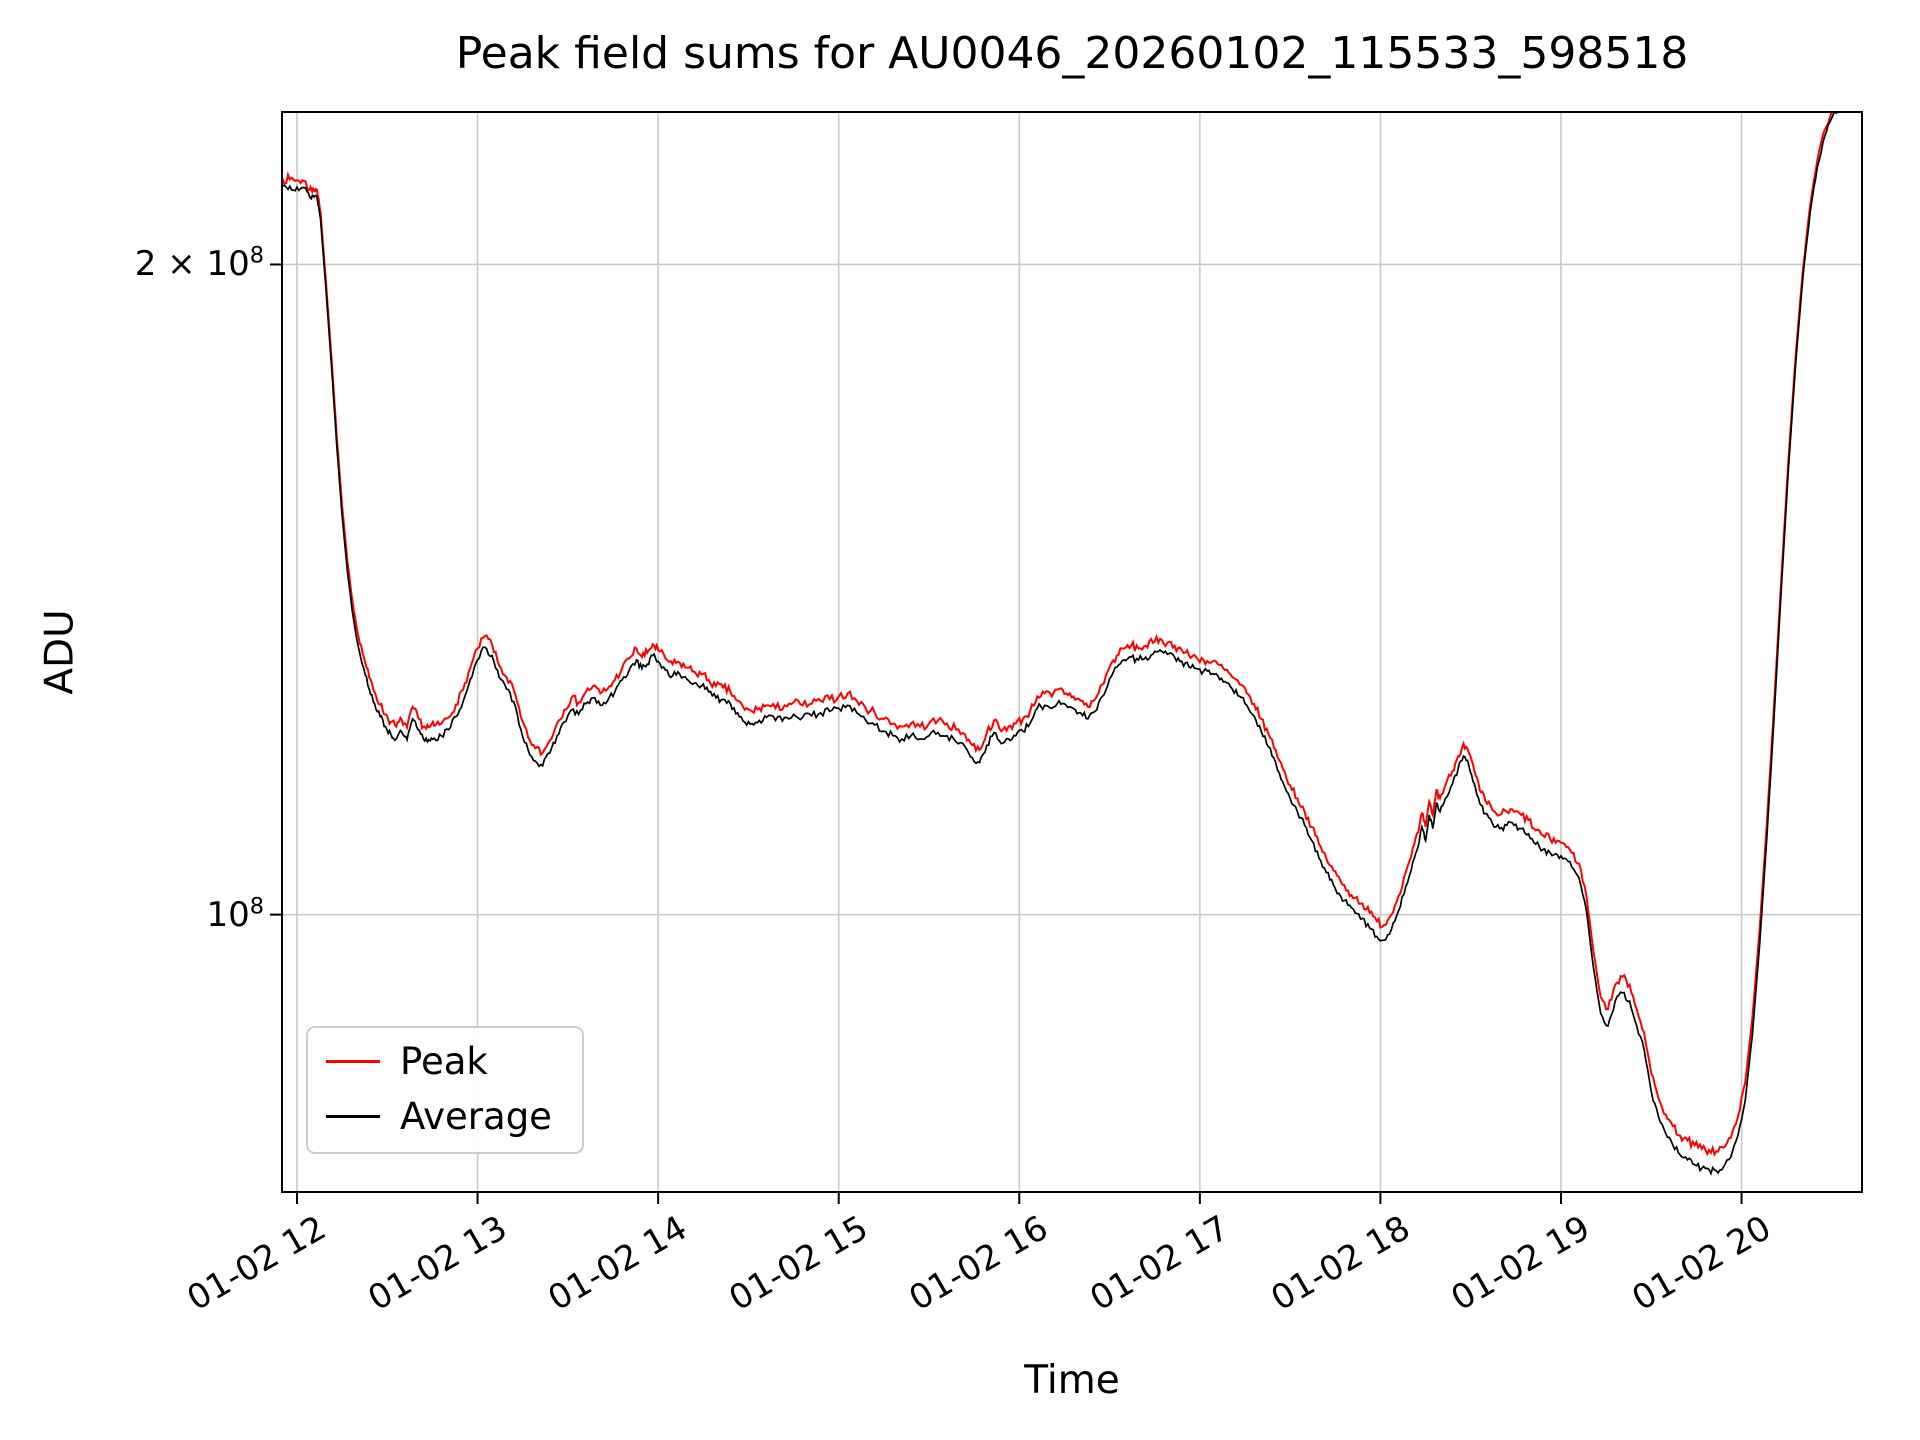 The width and height of the screenshot is (1920, 1440). I want to click on legend: Peak Average, so click(445, 1090).